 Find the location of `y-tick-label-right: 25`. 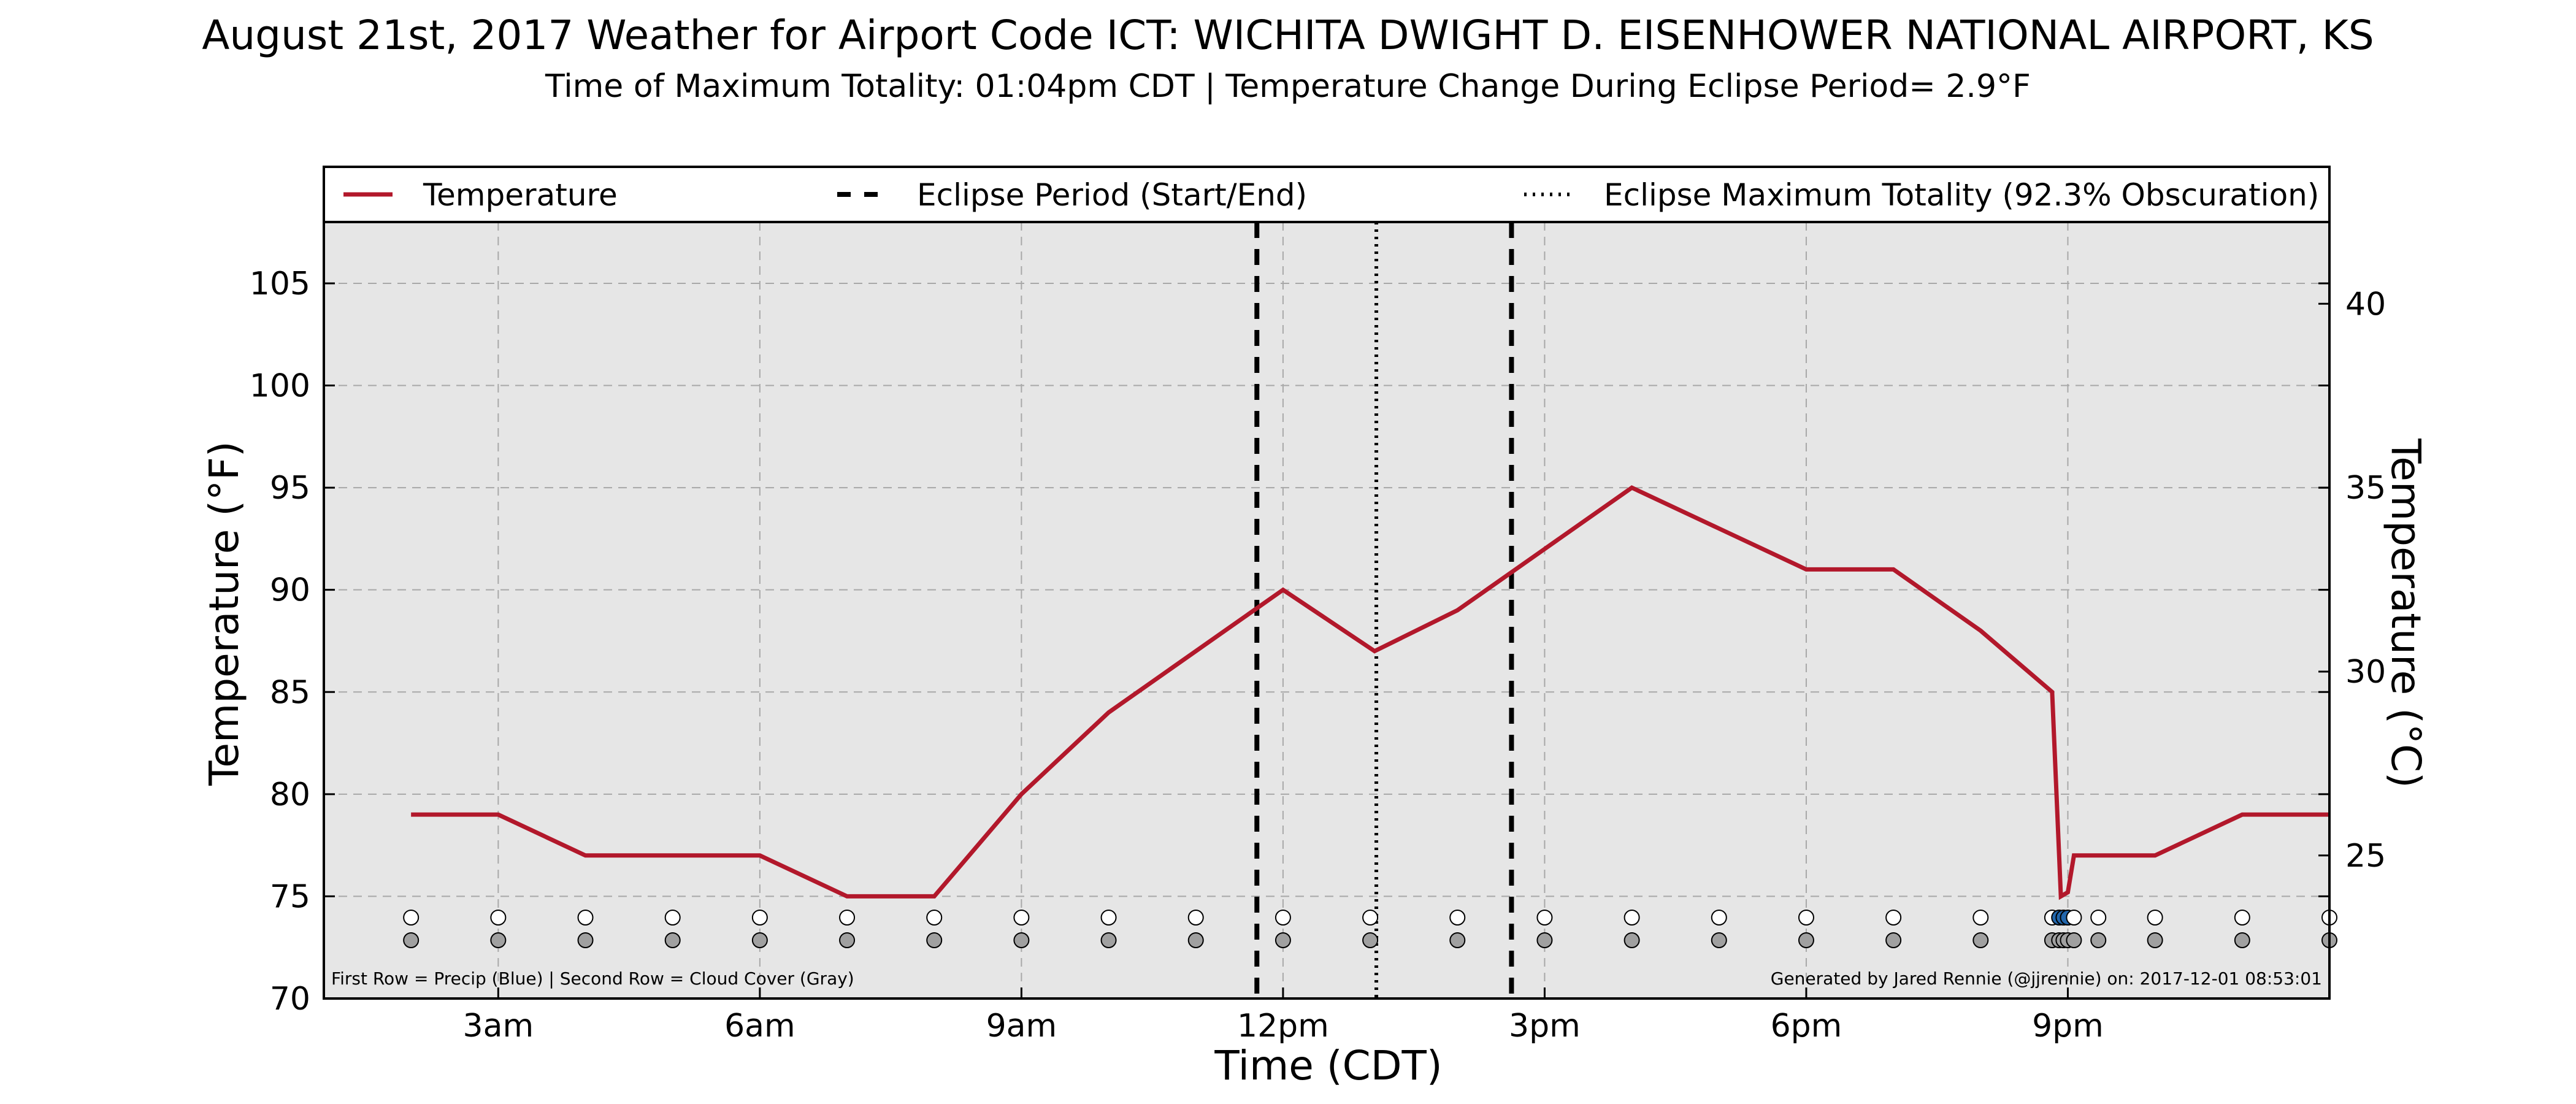

y-tick-label-right: 25 is located at coordinates (2365, 856).